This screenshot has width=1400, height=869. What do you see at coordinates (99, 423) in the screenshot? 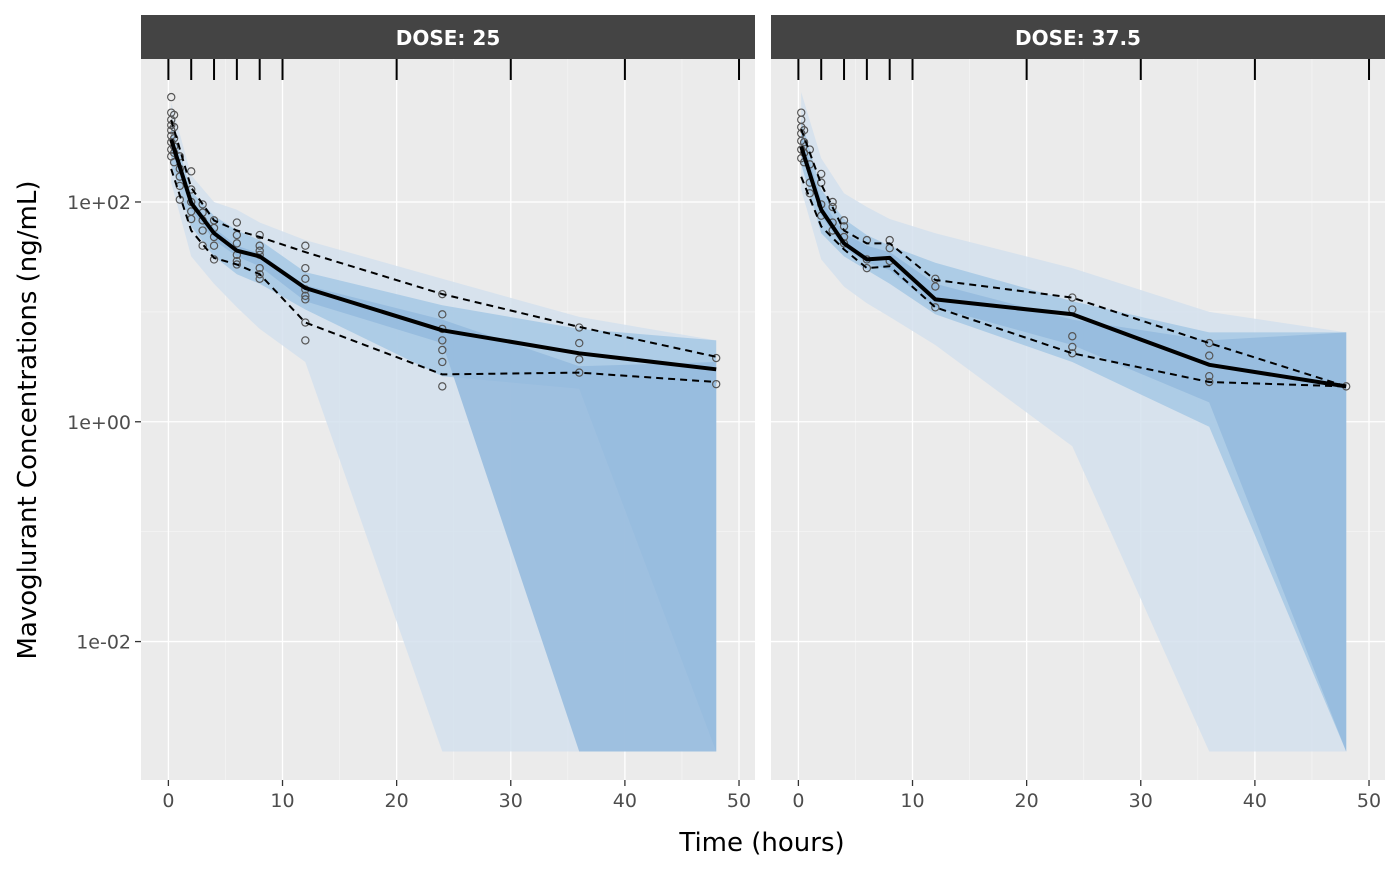
I see `y-tick-label: 1e+00` at bounding box center [99, 423].